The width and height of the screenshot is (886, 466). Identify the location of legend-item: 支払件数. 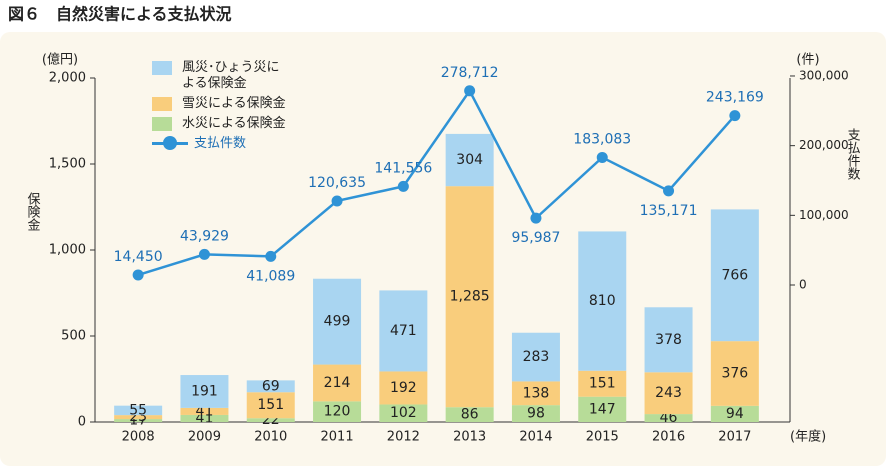
(233, 144).